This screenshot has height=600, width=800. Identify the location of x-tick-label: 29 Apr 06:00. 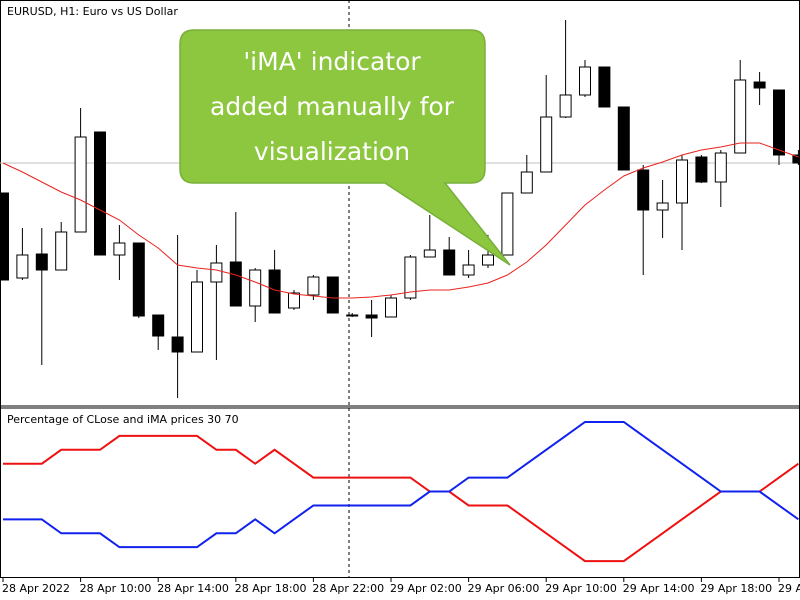
(504, 588).